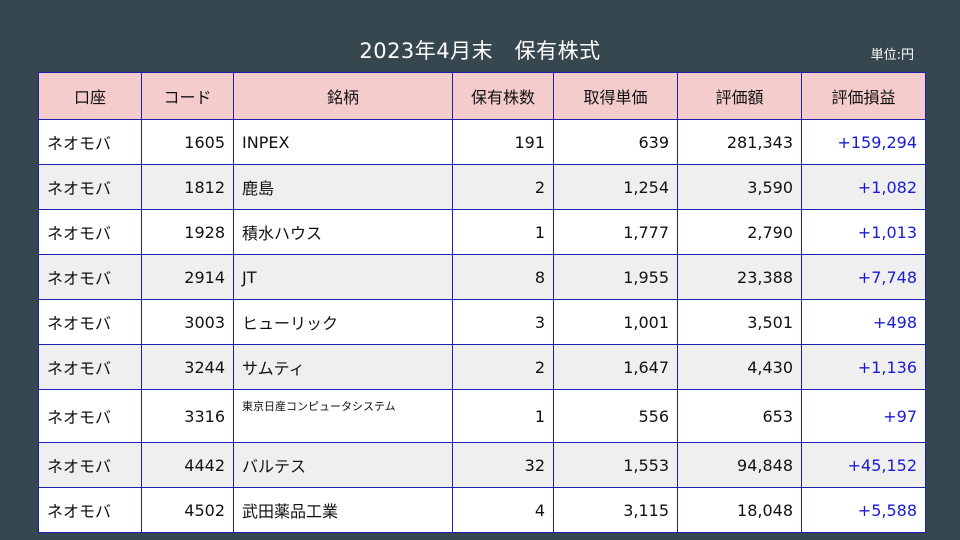 This screenshot has width=960, height=540. What do you see at coordinates (343, 277) in the screenshot?
I see `cell-name: JT` at bounding box center [343, 277].